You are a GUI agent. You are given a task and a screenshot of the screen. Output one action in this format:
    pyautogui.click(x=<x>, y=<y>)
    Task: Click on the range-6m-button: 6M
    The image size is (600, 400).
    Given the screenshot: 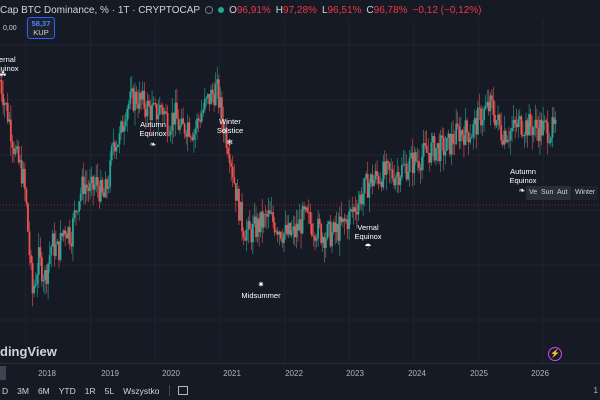 What is the action you would take?
    pyautogui.click(x=43, y=390)
    